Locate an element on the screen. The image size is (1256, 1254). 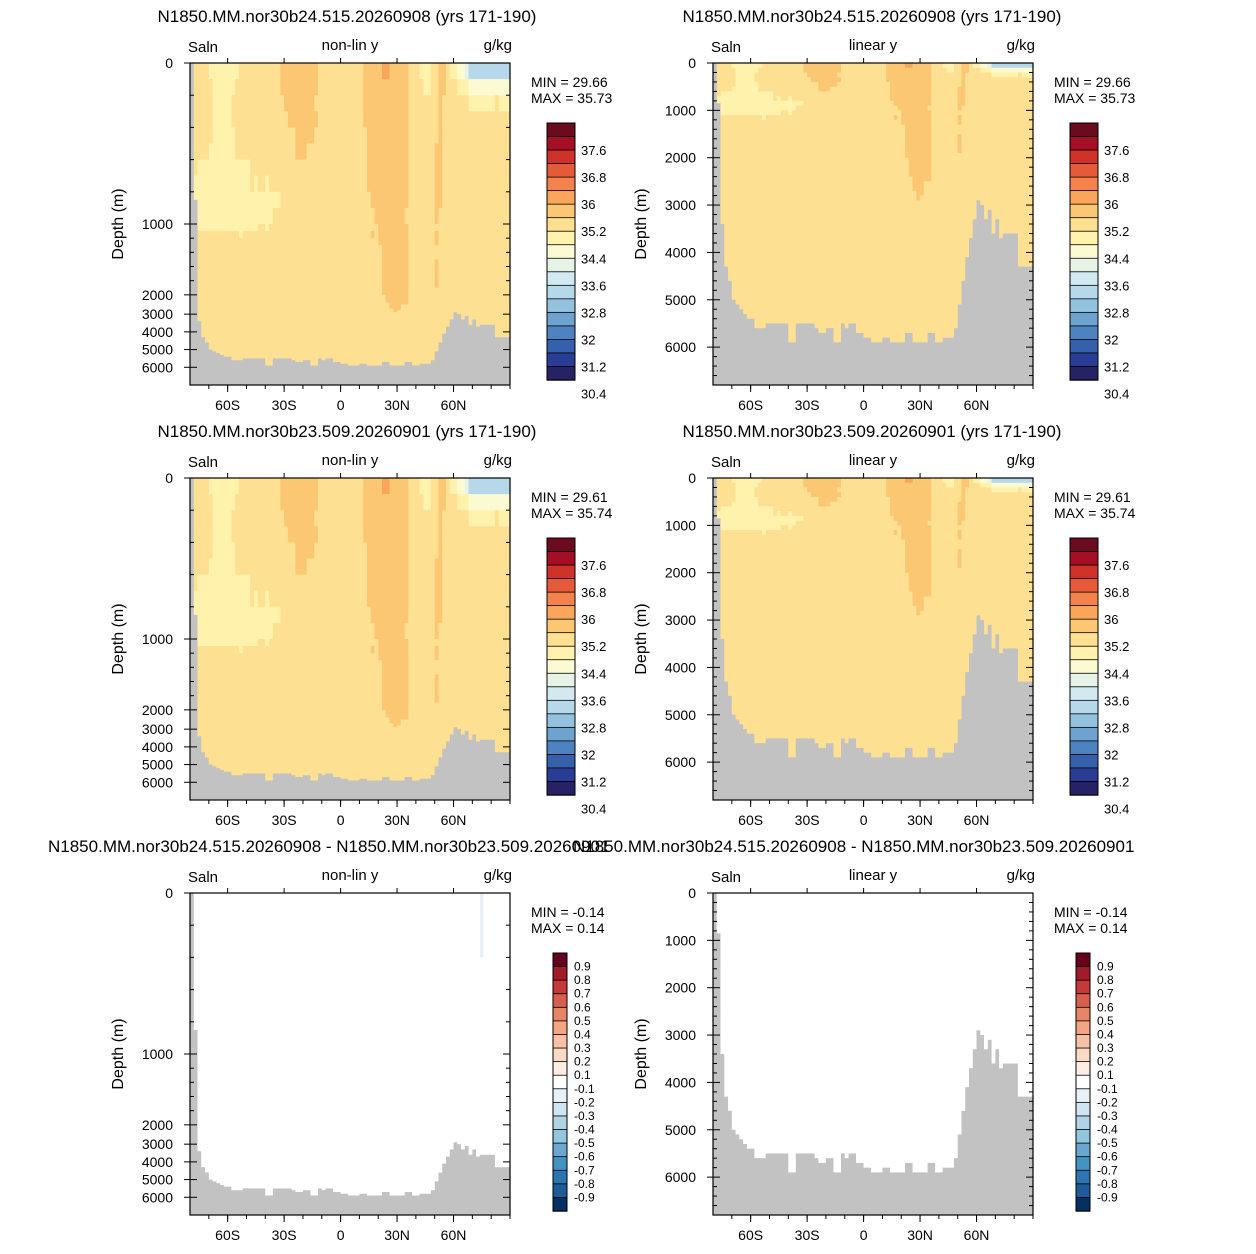
land-mask is located at coordinates (320, 371).